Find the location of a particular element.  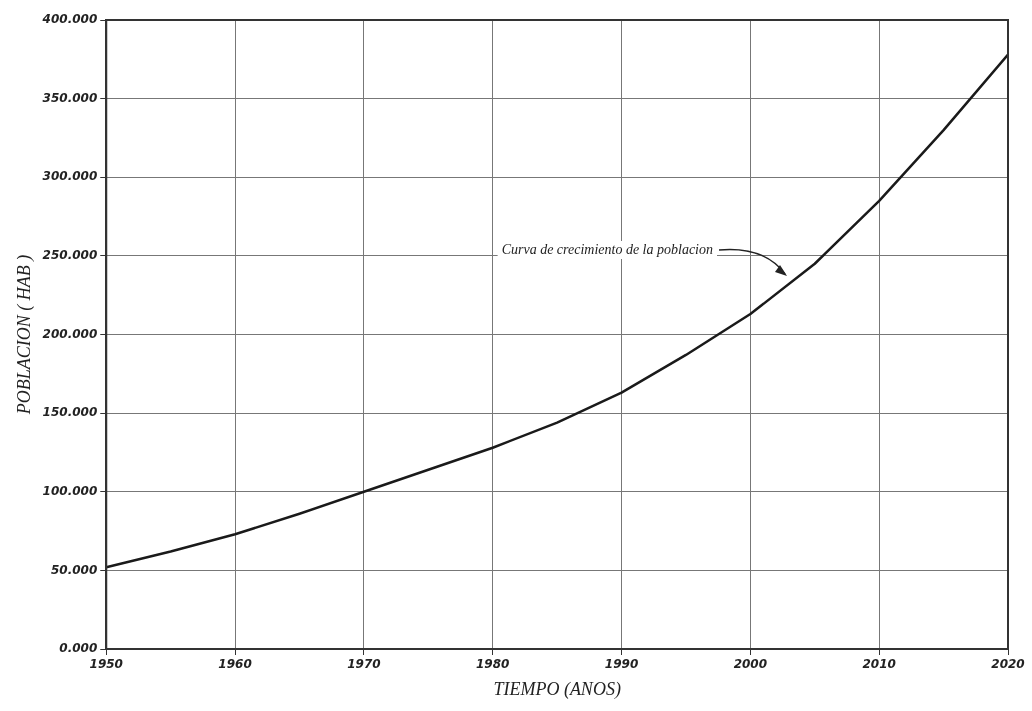

x-tick-label: 1960 is located at coordinates (235, 664).